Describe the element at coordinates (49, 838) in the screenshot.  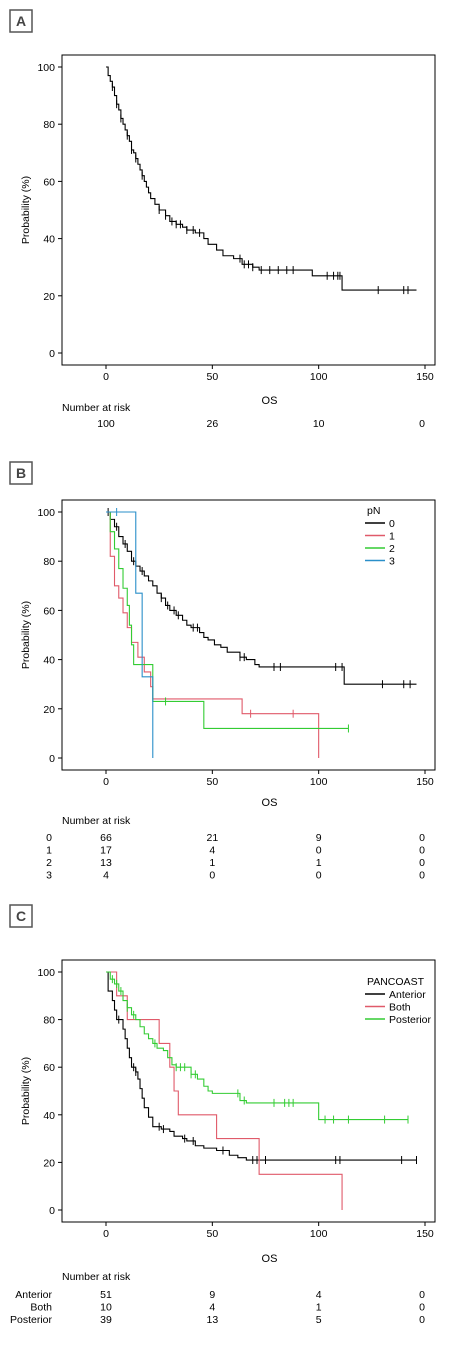
I see `risk-row-label: 0` at that location.